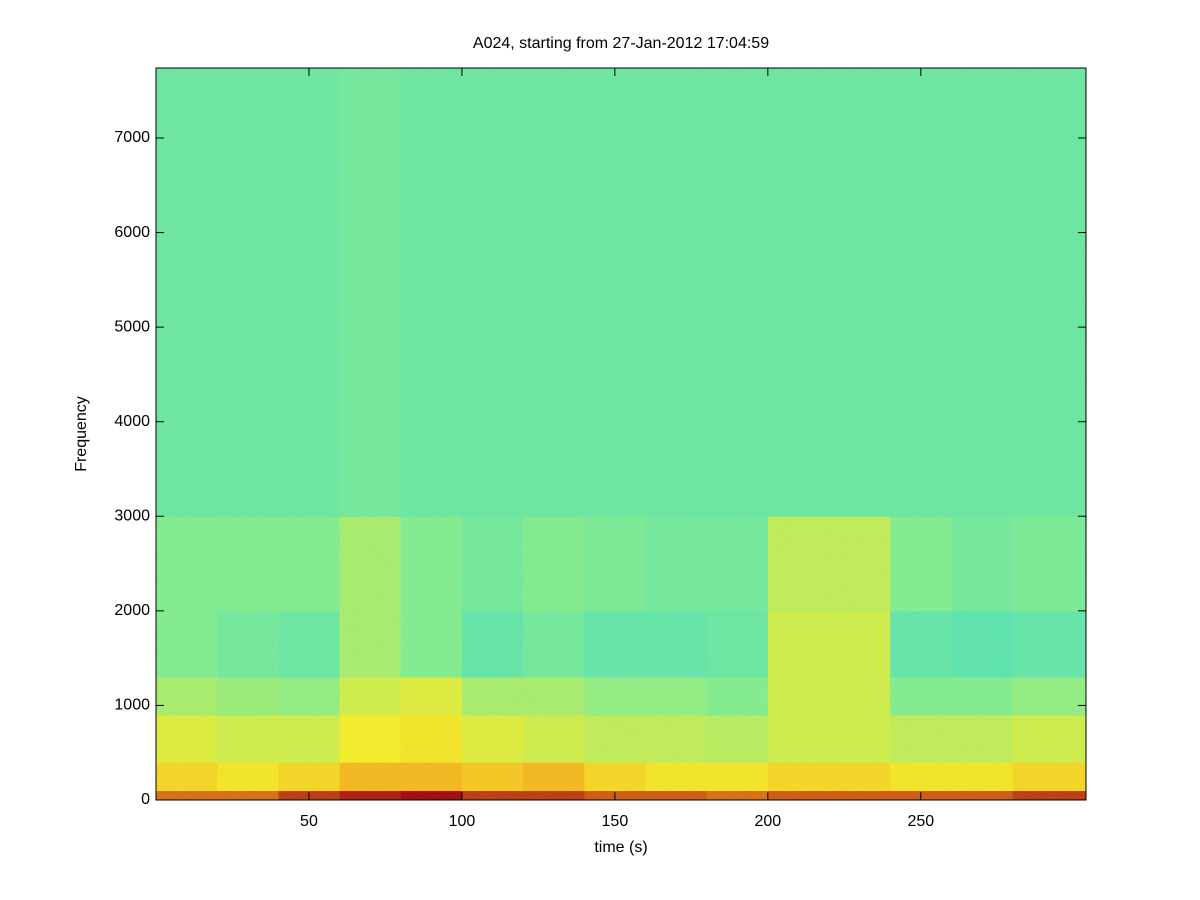 The width and height of the screenshot is (1200, 900). Describe the element at coordinates (132, 137) in the screenshot. I see `y-tick-label: 7000` at that location.